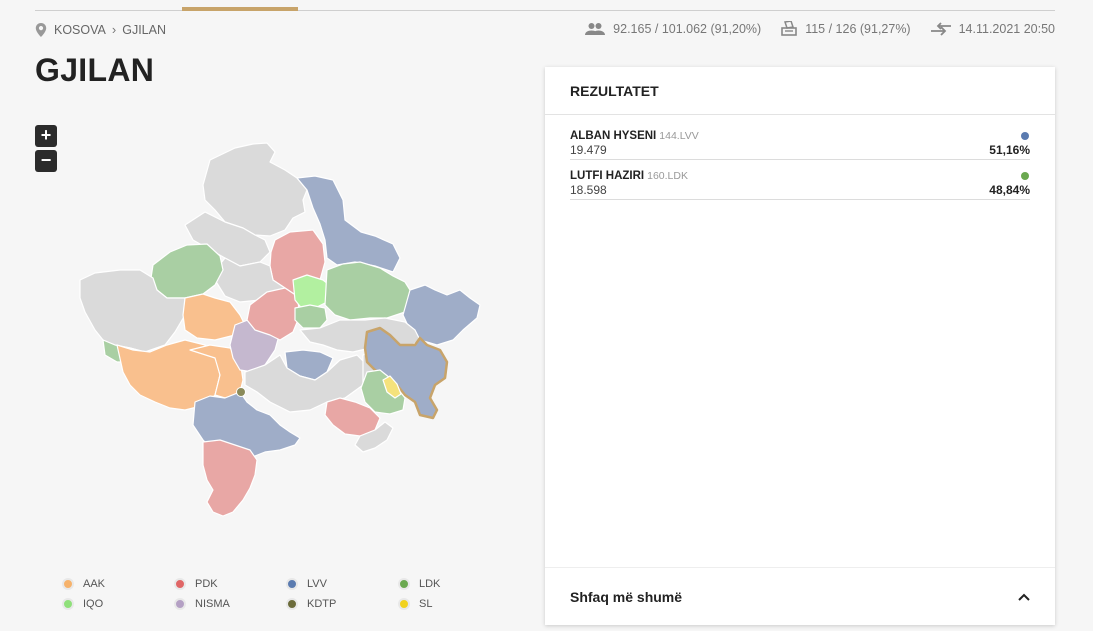  I want to click on people-icon, so click(595, 28).